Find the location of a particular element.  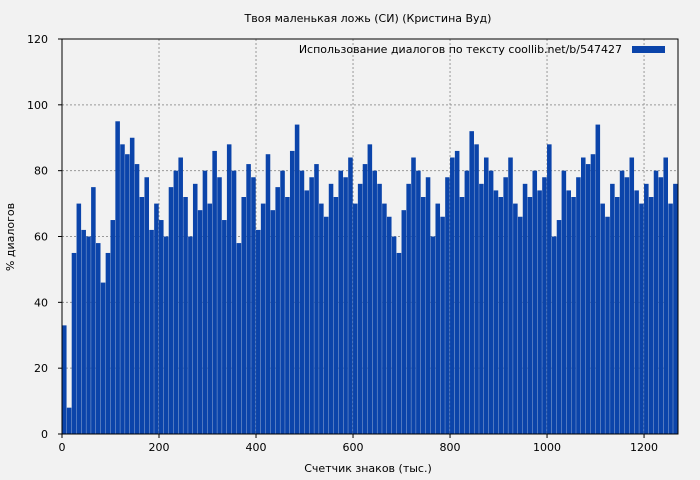

y-axis-label: % диалогов is located at coordinates (10, 237).